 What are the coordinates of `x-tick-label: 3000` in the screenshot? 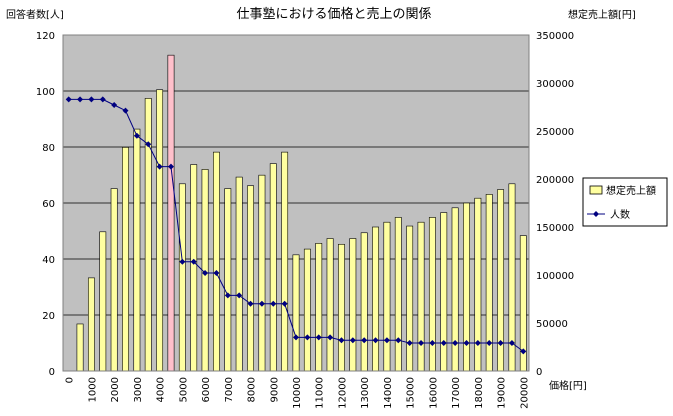 It's located at (138, 389).